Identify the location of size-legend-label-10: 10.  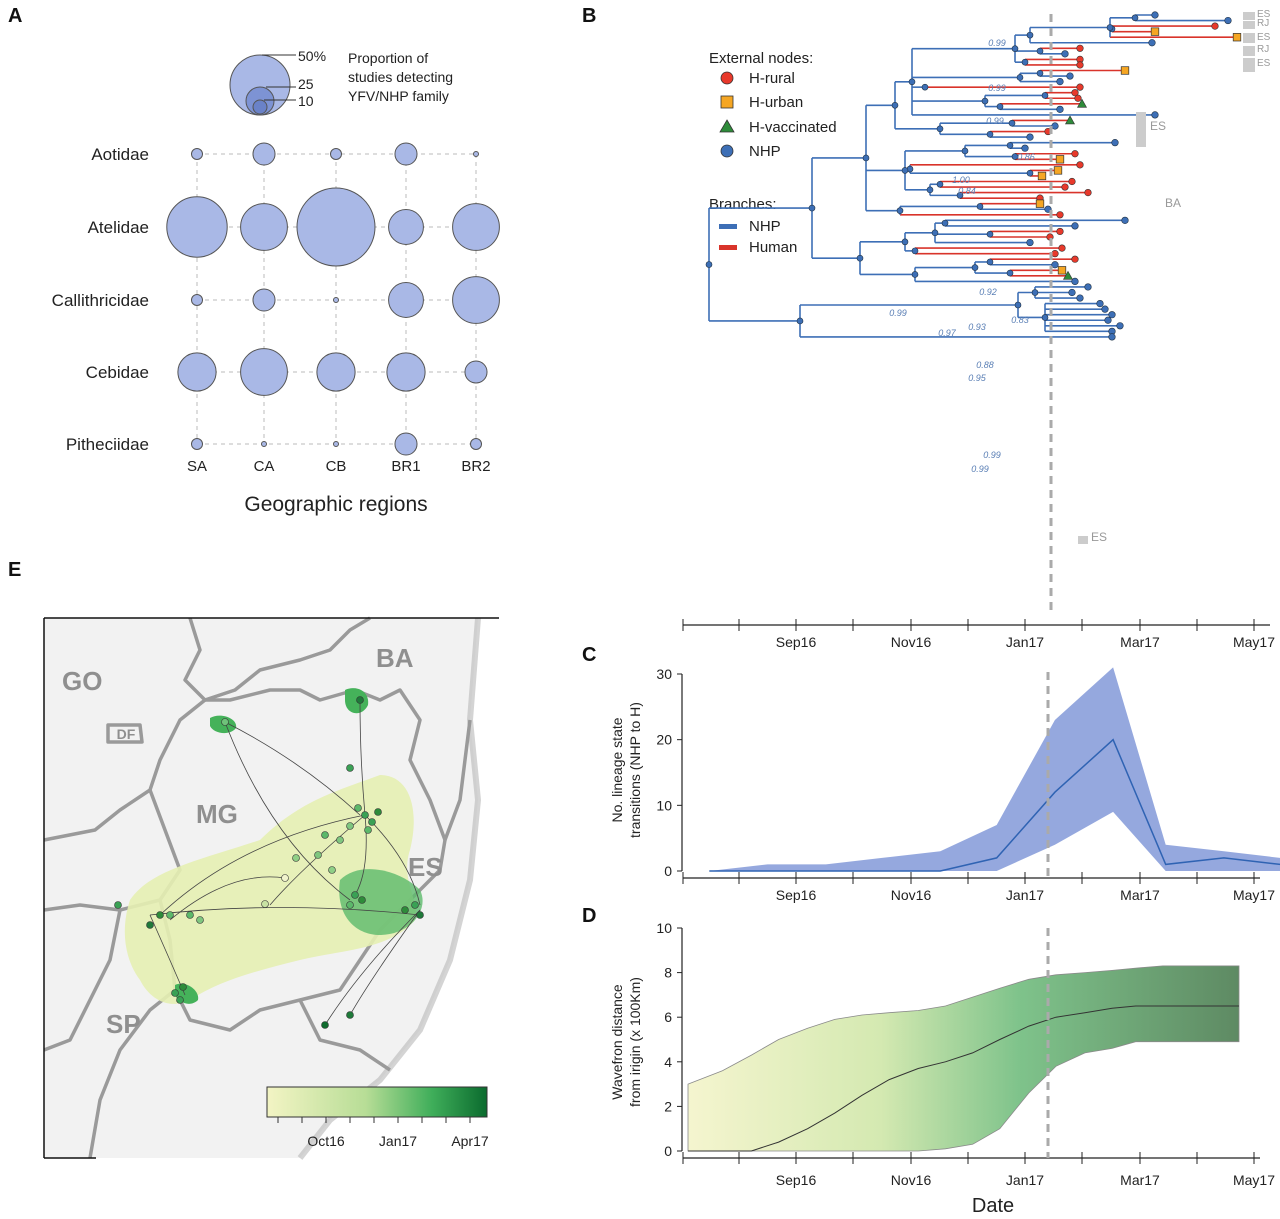
(306, 101).